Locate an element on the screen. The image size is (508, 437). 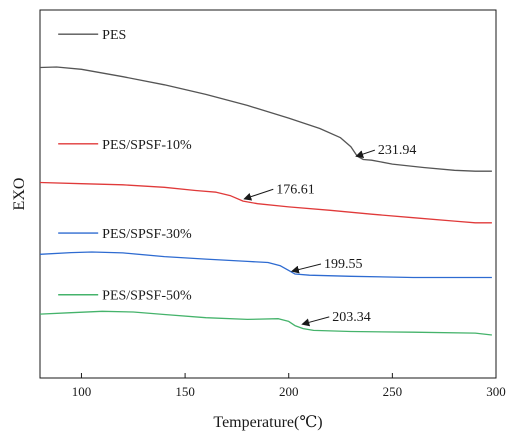
series-label-2: PES/SPSF-30% is located at coordinates (147, 234).